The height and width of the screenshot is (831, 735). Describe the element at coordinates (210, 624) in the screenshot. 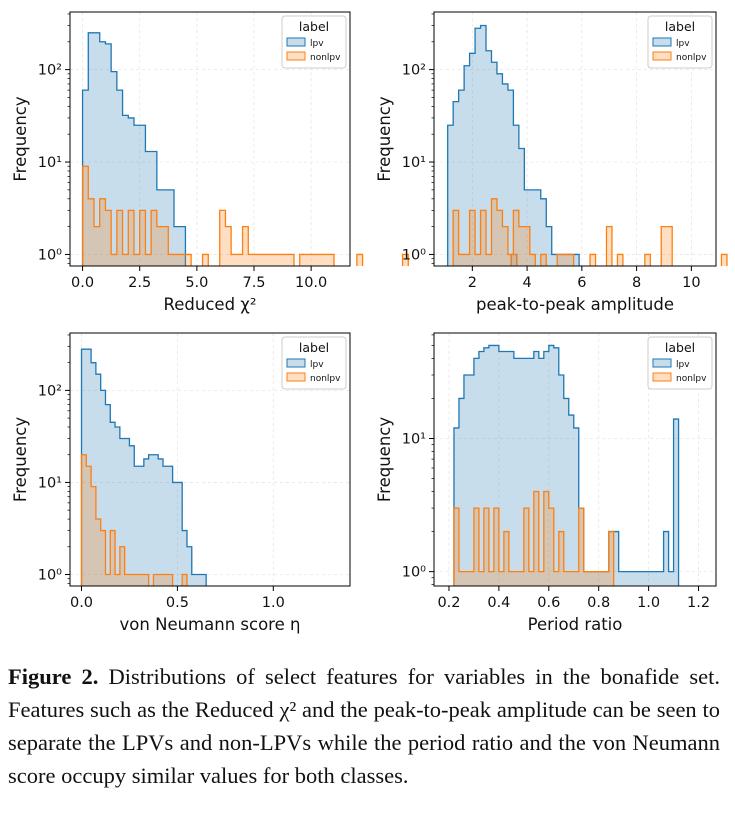

I see `x-axis-label: von Neumann score η` at that location.